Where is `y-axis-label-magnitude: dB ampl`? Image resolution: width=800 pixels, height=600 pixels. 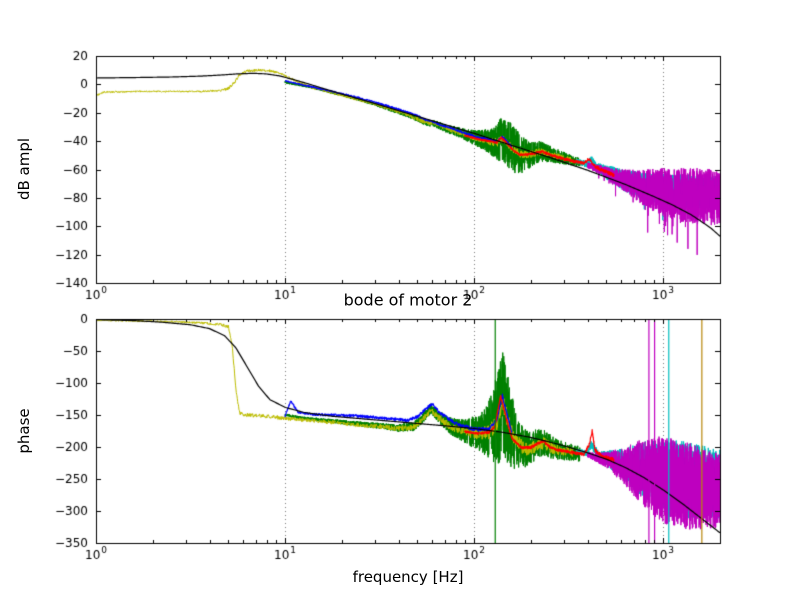 y-axis-label-magnitude: dB ampl is located at coordinates (24, 169).